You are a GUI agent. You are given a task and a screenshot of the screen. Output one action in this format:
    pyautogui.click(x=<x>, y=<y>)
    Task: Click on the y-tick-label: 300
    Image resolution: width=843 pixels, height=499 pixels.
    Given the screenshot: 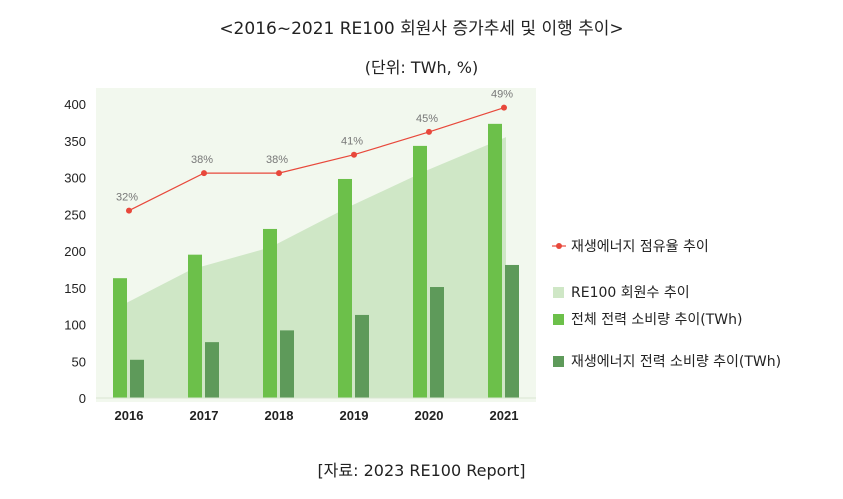 What is the action you would take?
    pyautogui.click(x=75, y=178)
    